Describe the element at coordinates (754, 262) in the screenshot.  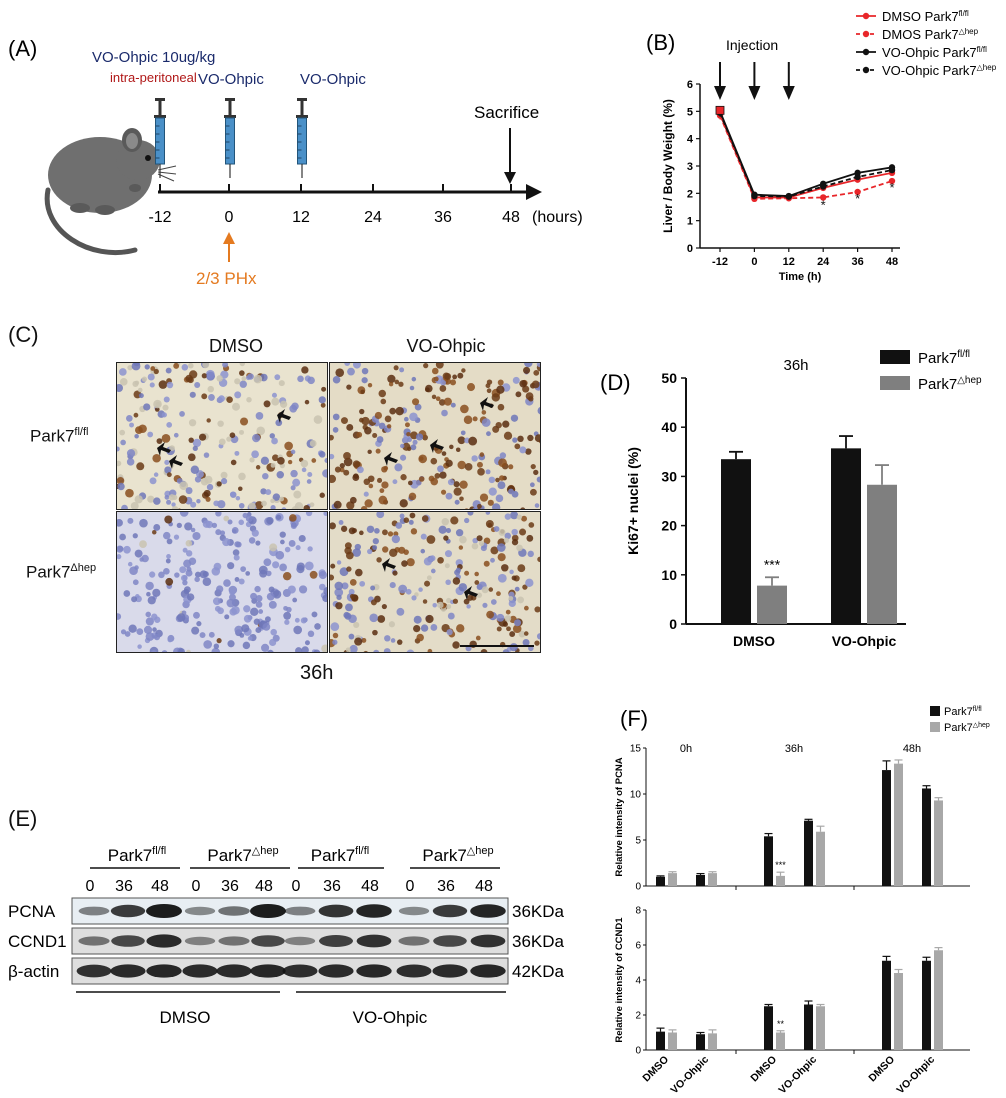
I see `panel-b-x-tick-label: 0` at that location.